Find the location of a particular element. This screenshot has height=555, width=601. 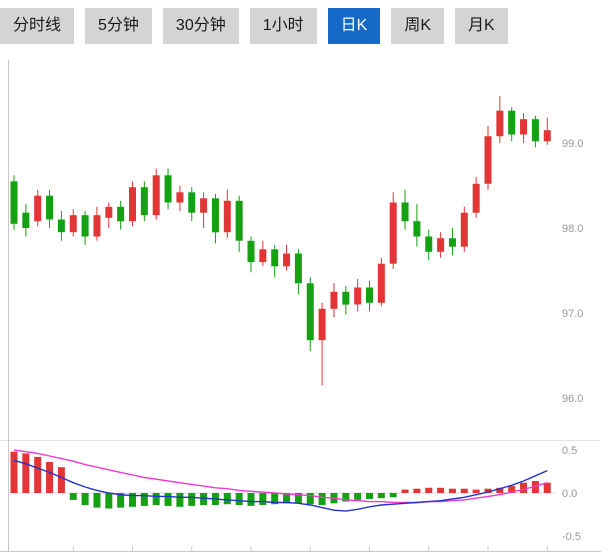

svg-text: 98.0 is located at coordinates (572, 229).